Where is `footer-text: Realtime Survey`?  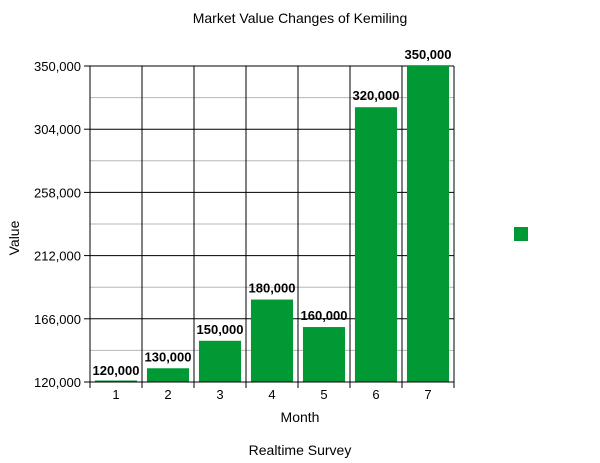
footer-text: Realtime Survey is located at coordinates (300, 450).